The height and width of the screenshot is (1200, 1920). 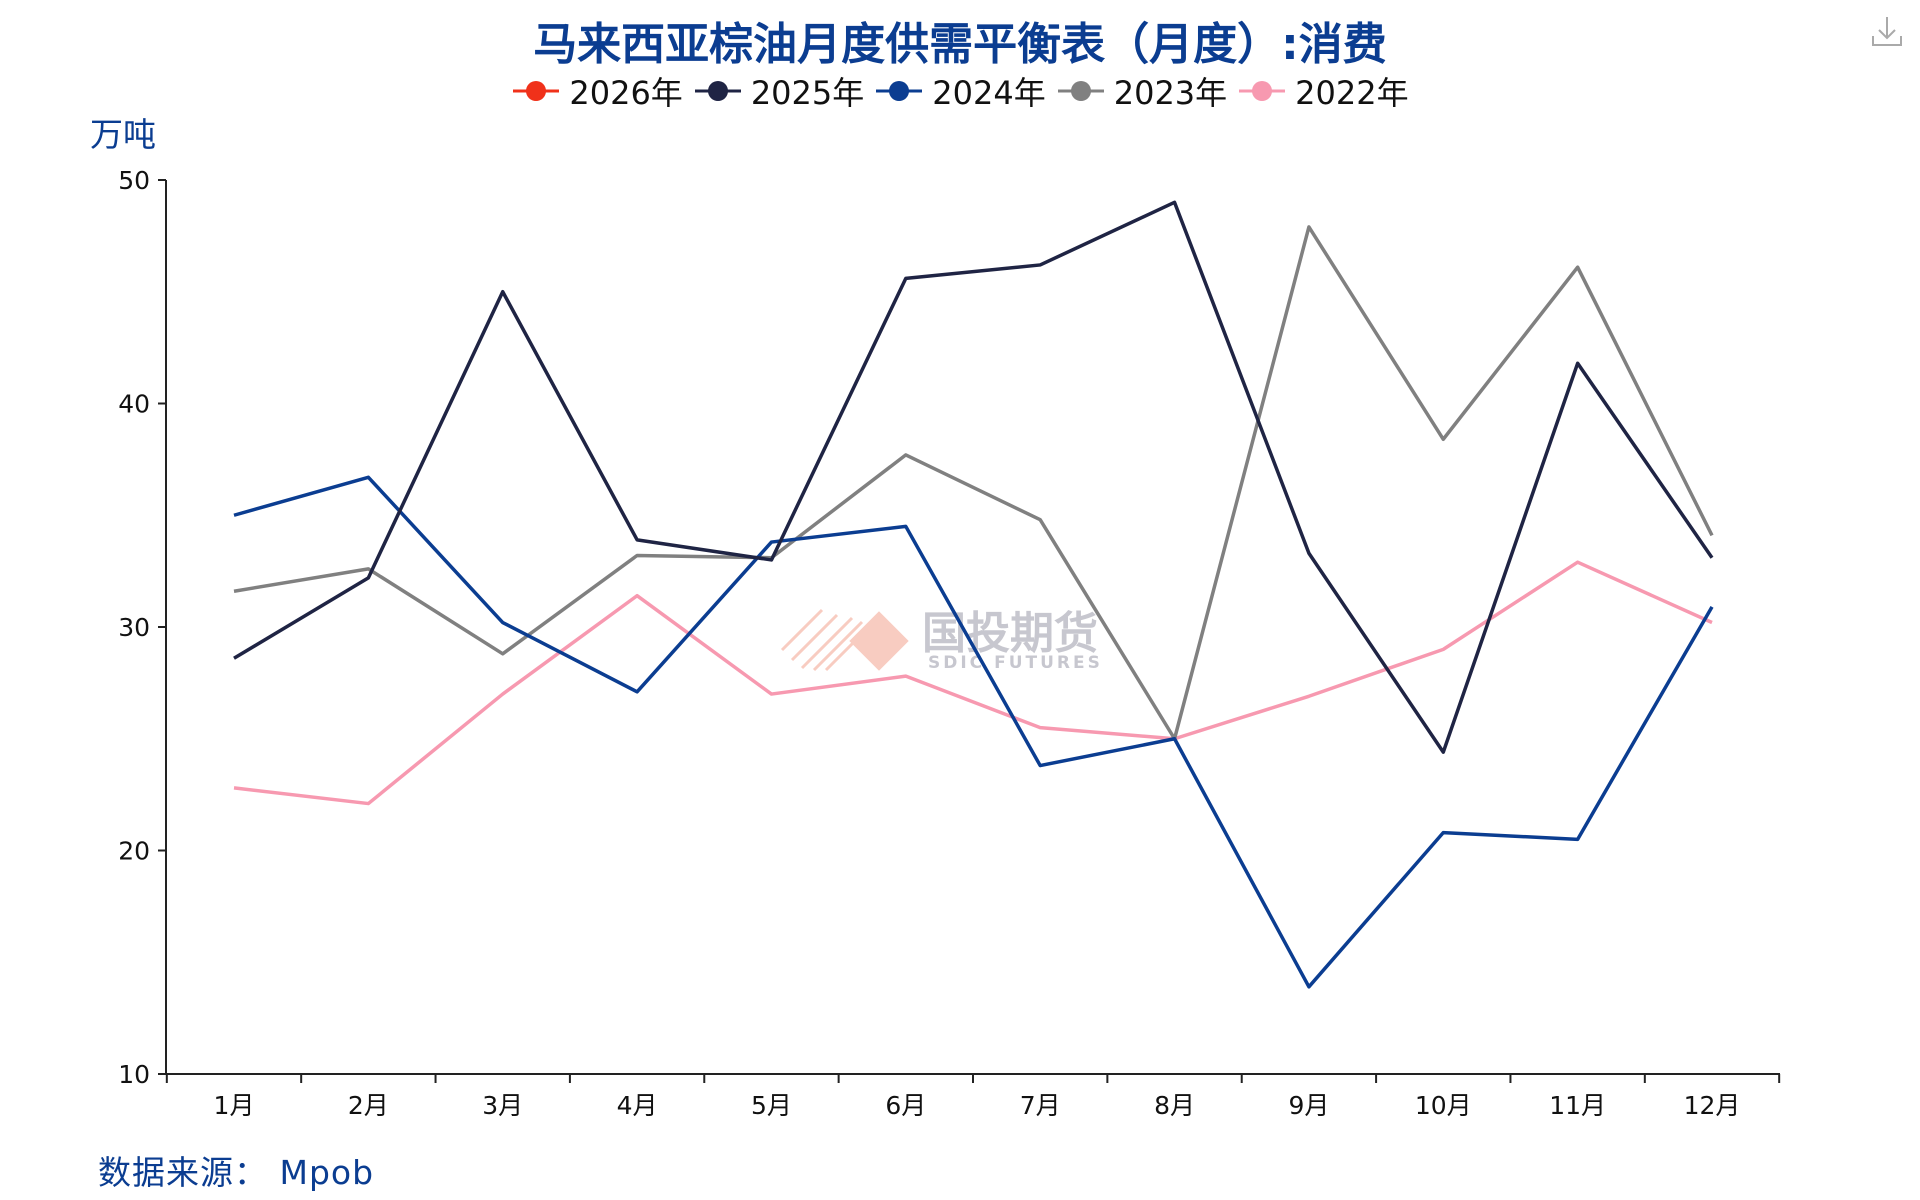 I want to click on legend-label: 2022年, so click(x=1352, y=93).